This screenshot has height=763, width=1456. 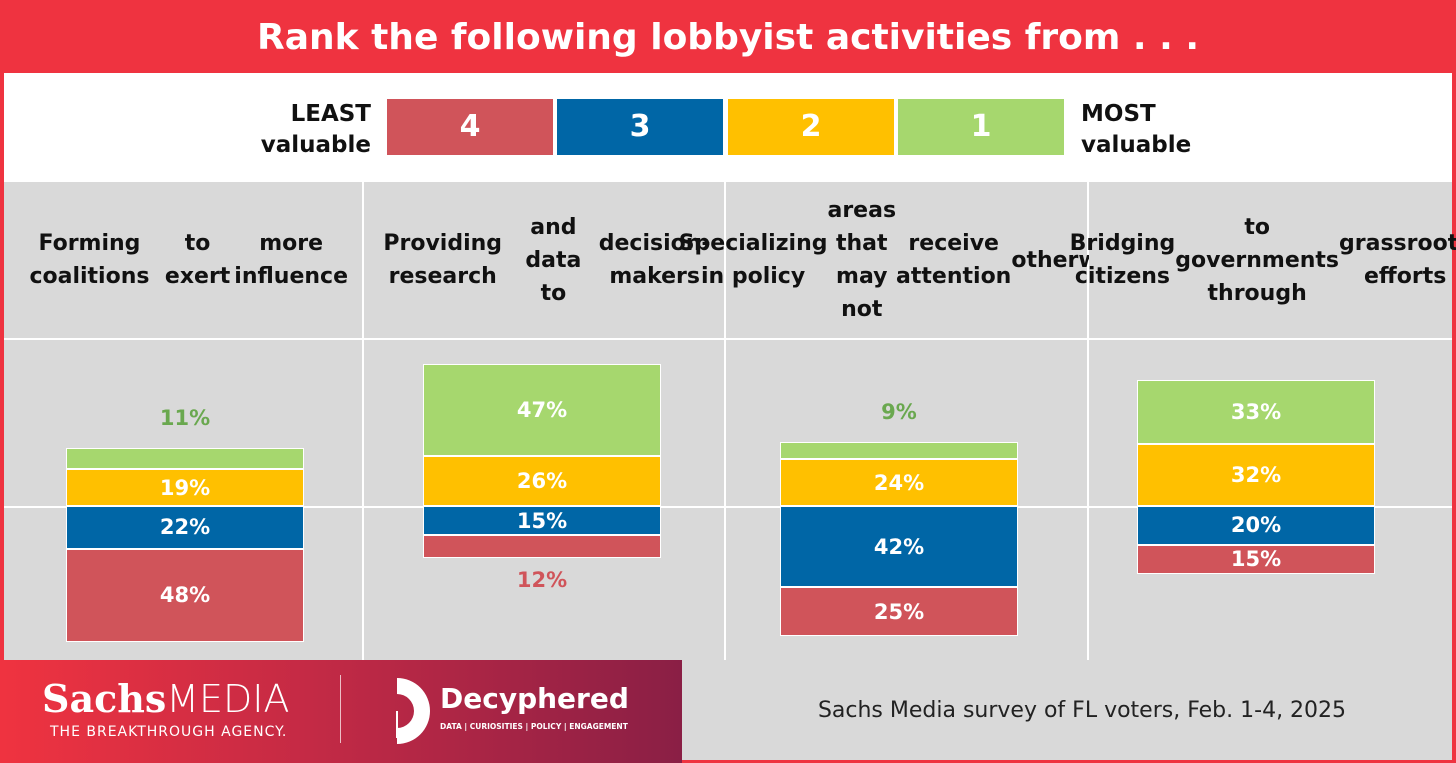 I want to click on legend-least-label: LEAST valuable, so click(x=315, y=130).